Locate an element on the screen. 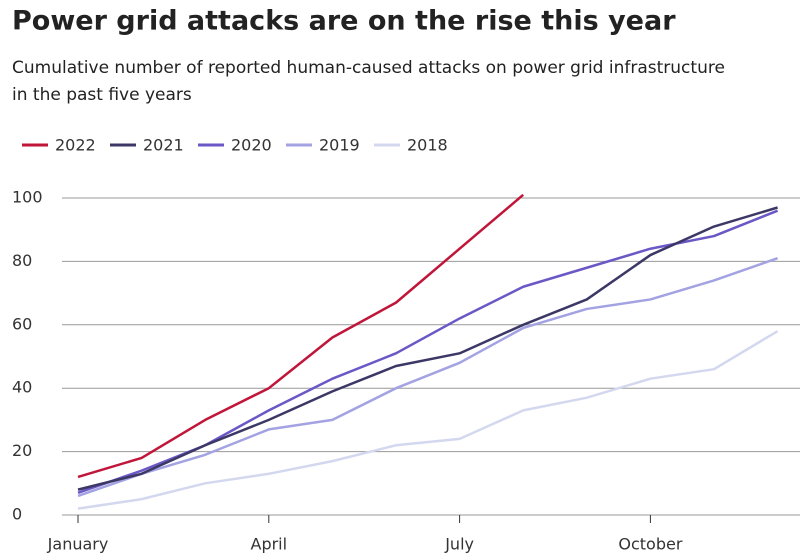 The width and height of the screenshot is (800, 559). legend-label: 2020 is located at coordinates (251, 145).